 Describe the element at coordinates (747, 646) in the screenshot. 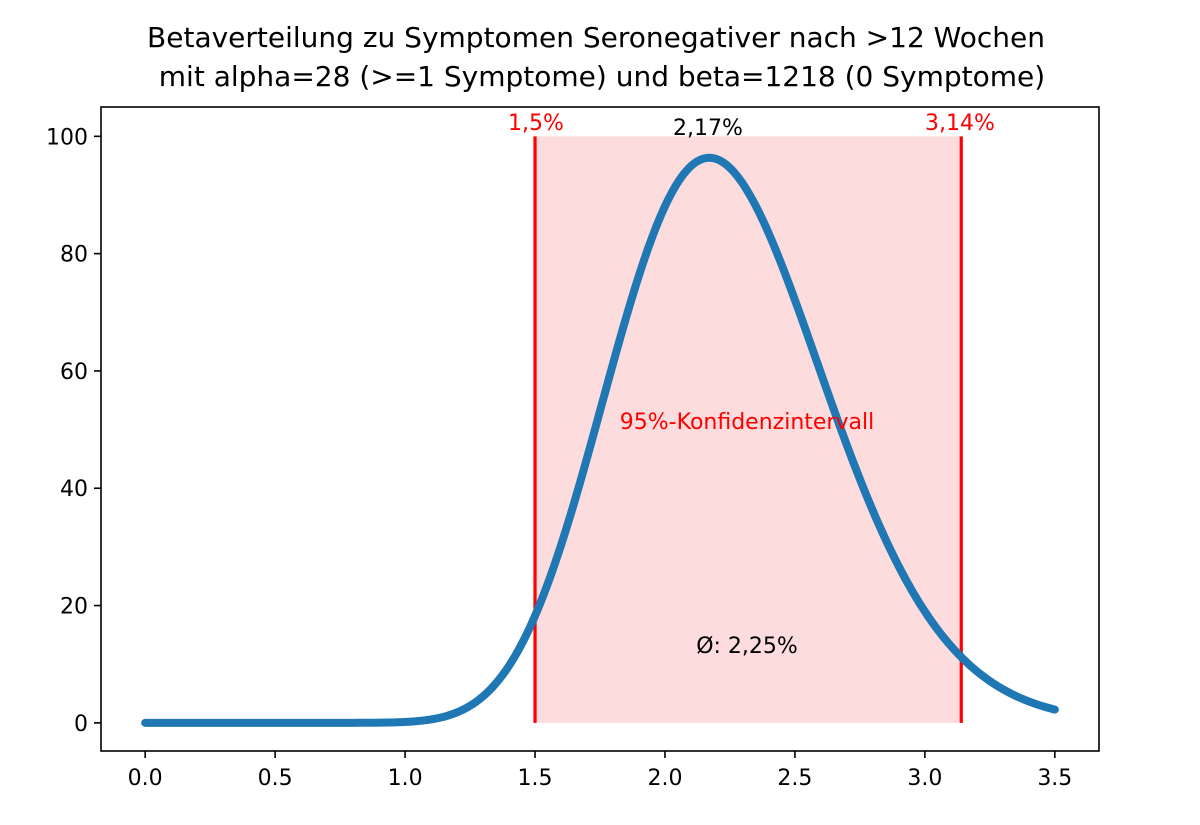

I see `mean-label: Ø: 2,25%` at that location.